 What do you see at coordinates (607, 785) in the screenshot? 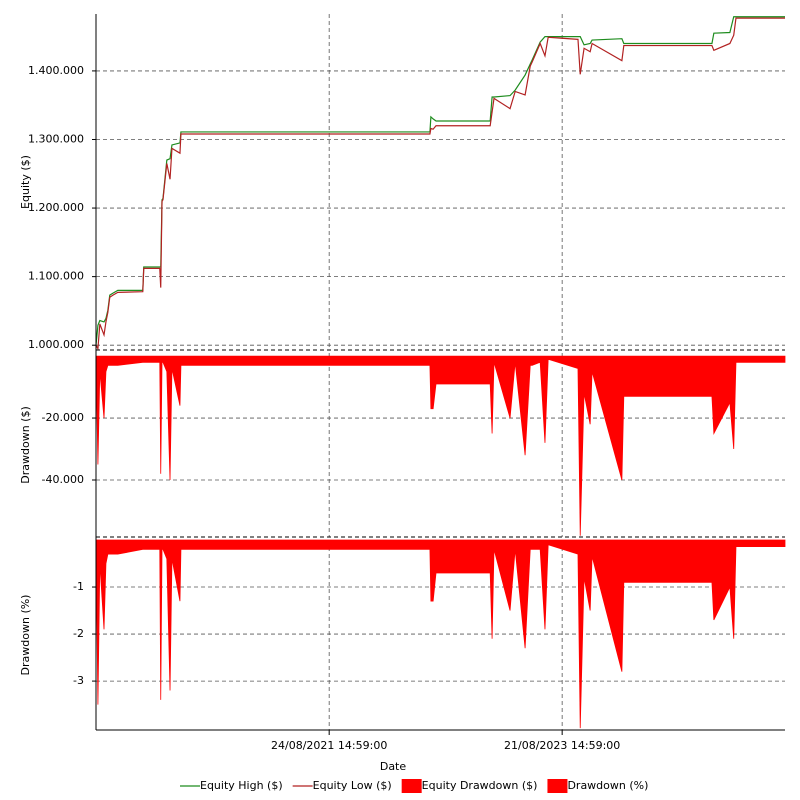
I see `legend-label: Drawdown (%)` at bounding box center [607, 785].